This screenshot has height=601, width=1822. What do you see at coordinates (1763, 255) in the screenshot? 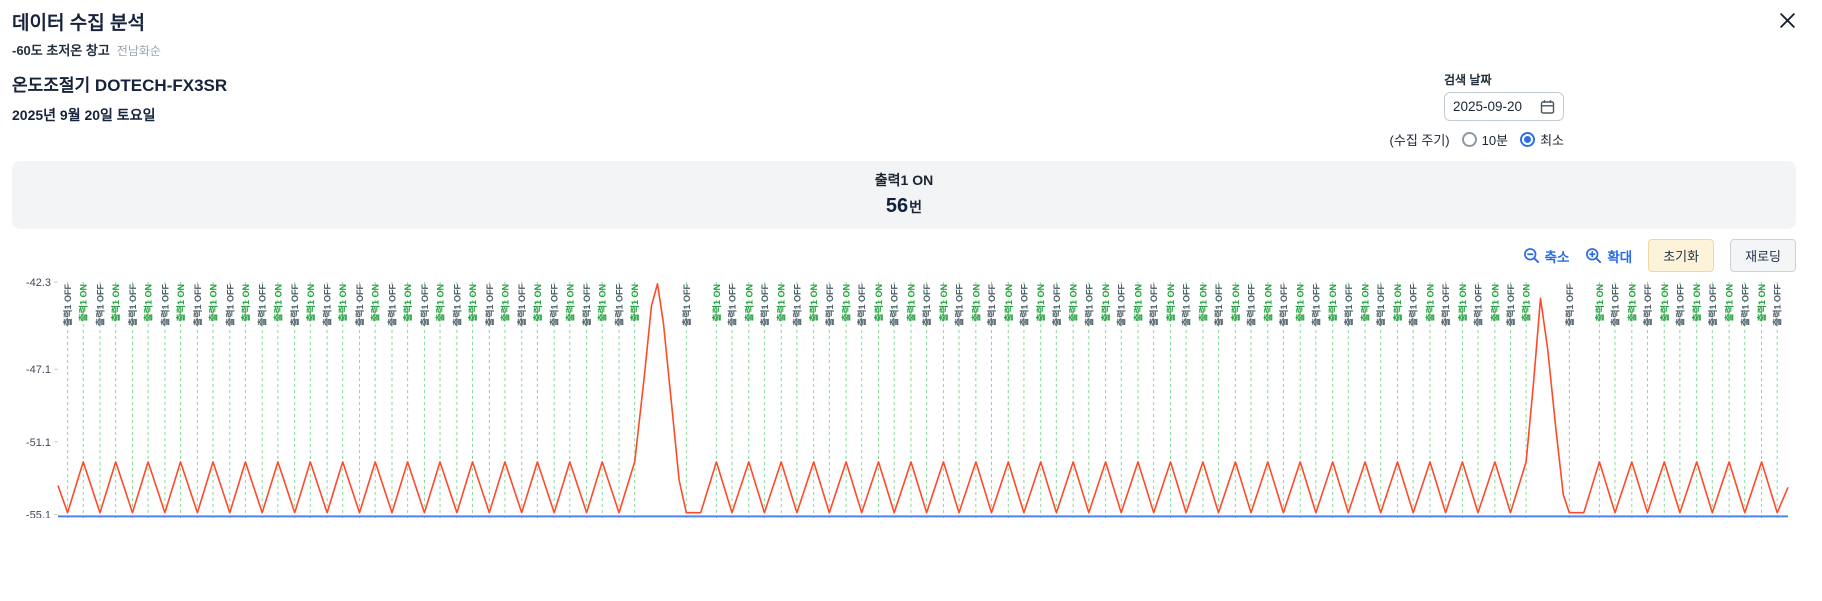
I see `reload-button: 재로딩` at bounding box center [1763, 255].